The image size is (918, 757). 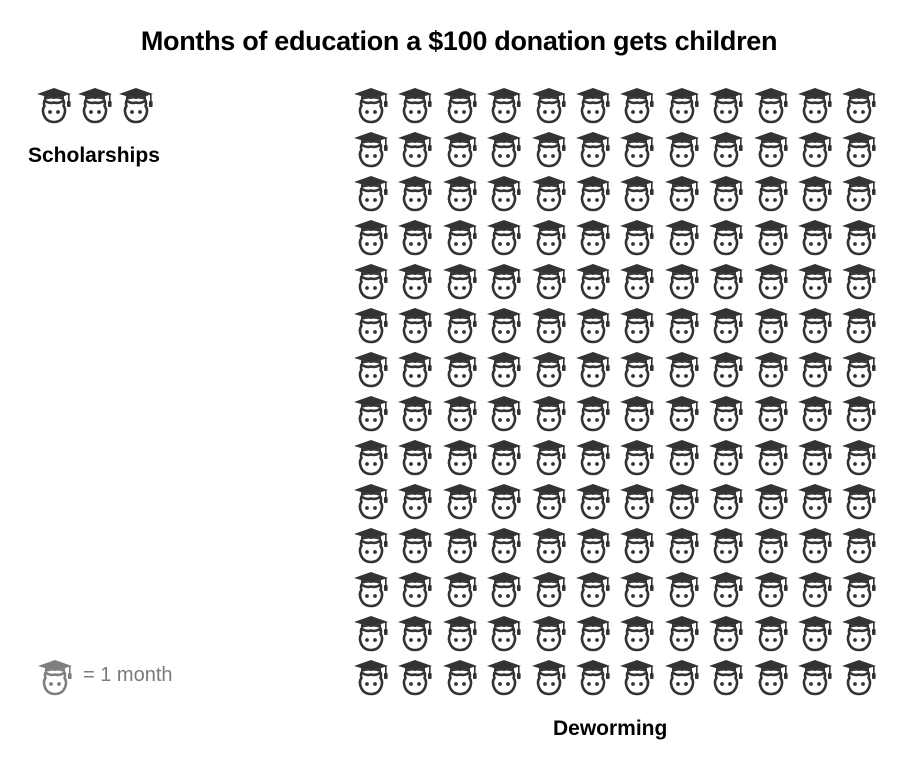 I want to click on scholarships-label: Scholarships, so click(x=94, y=155).